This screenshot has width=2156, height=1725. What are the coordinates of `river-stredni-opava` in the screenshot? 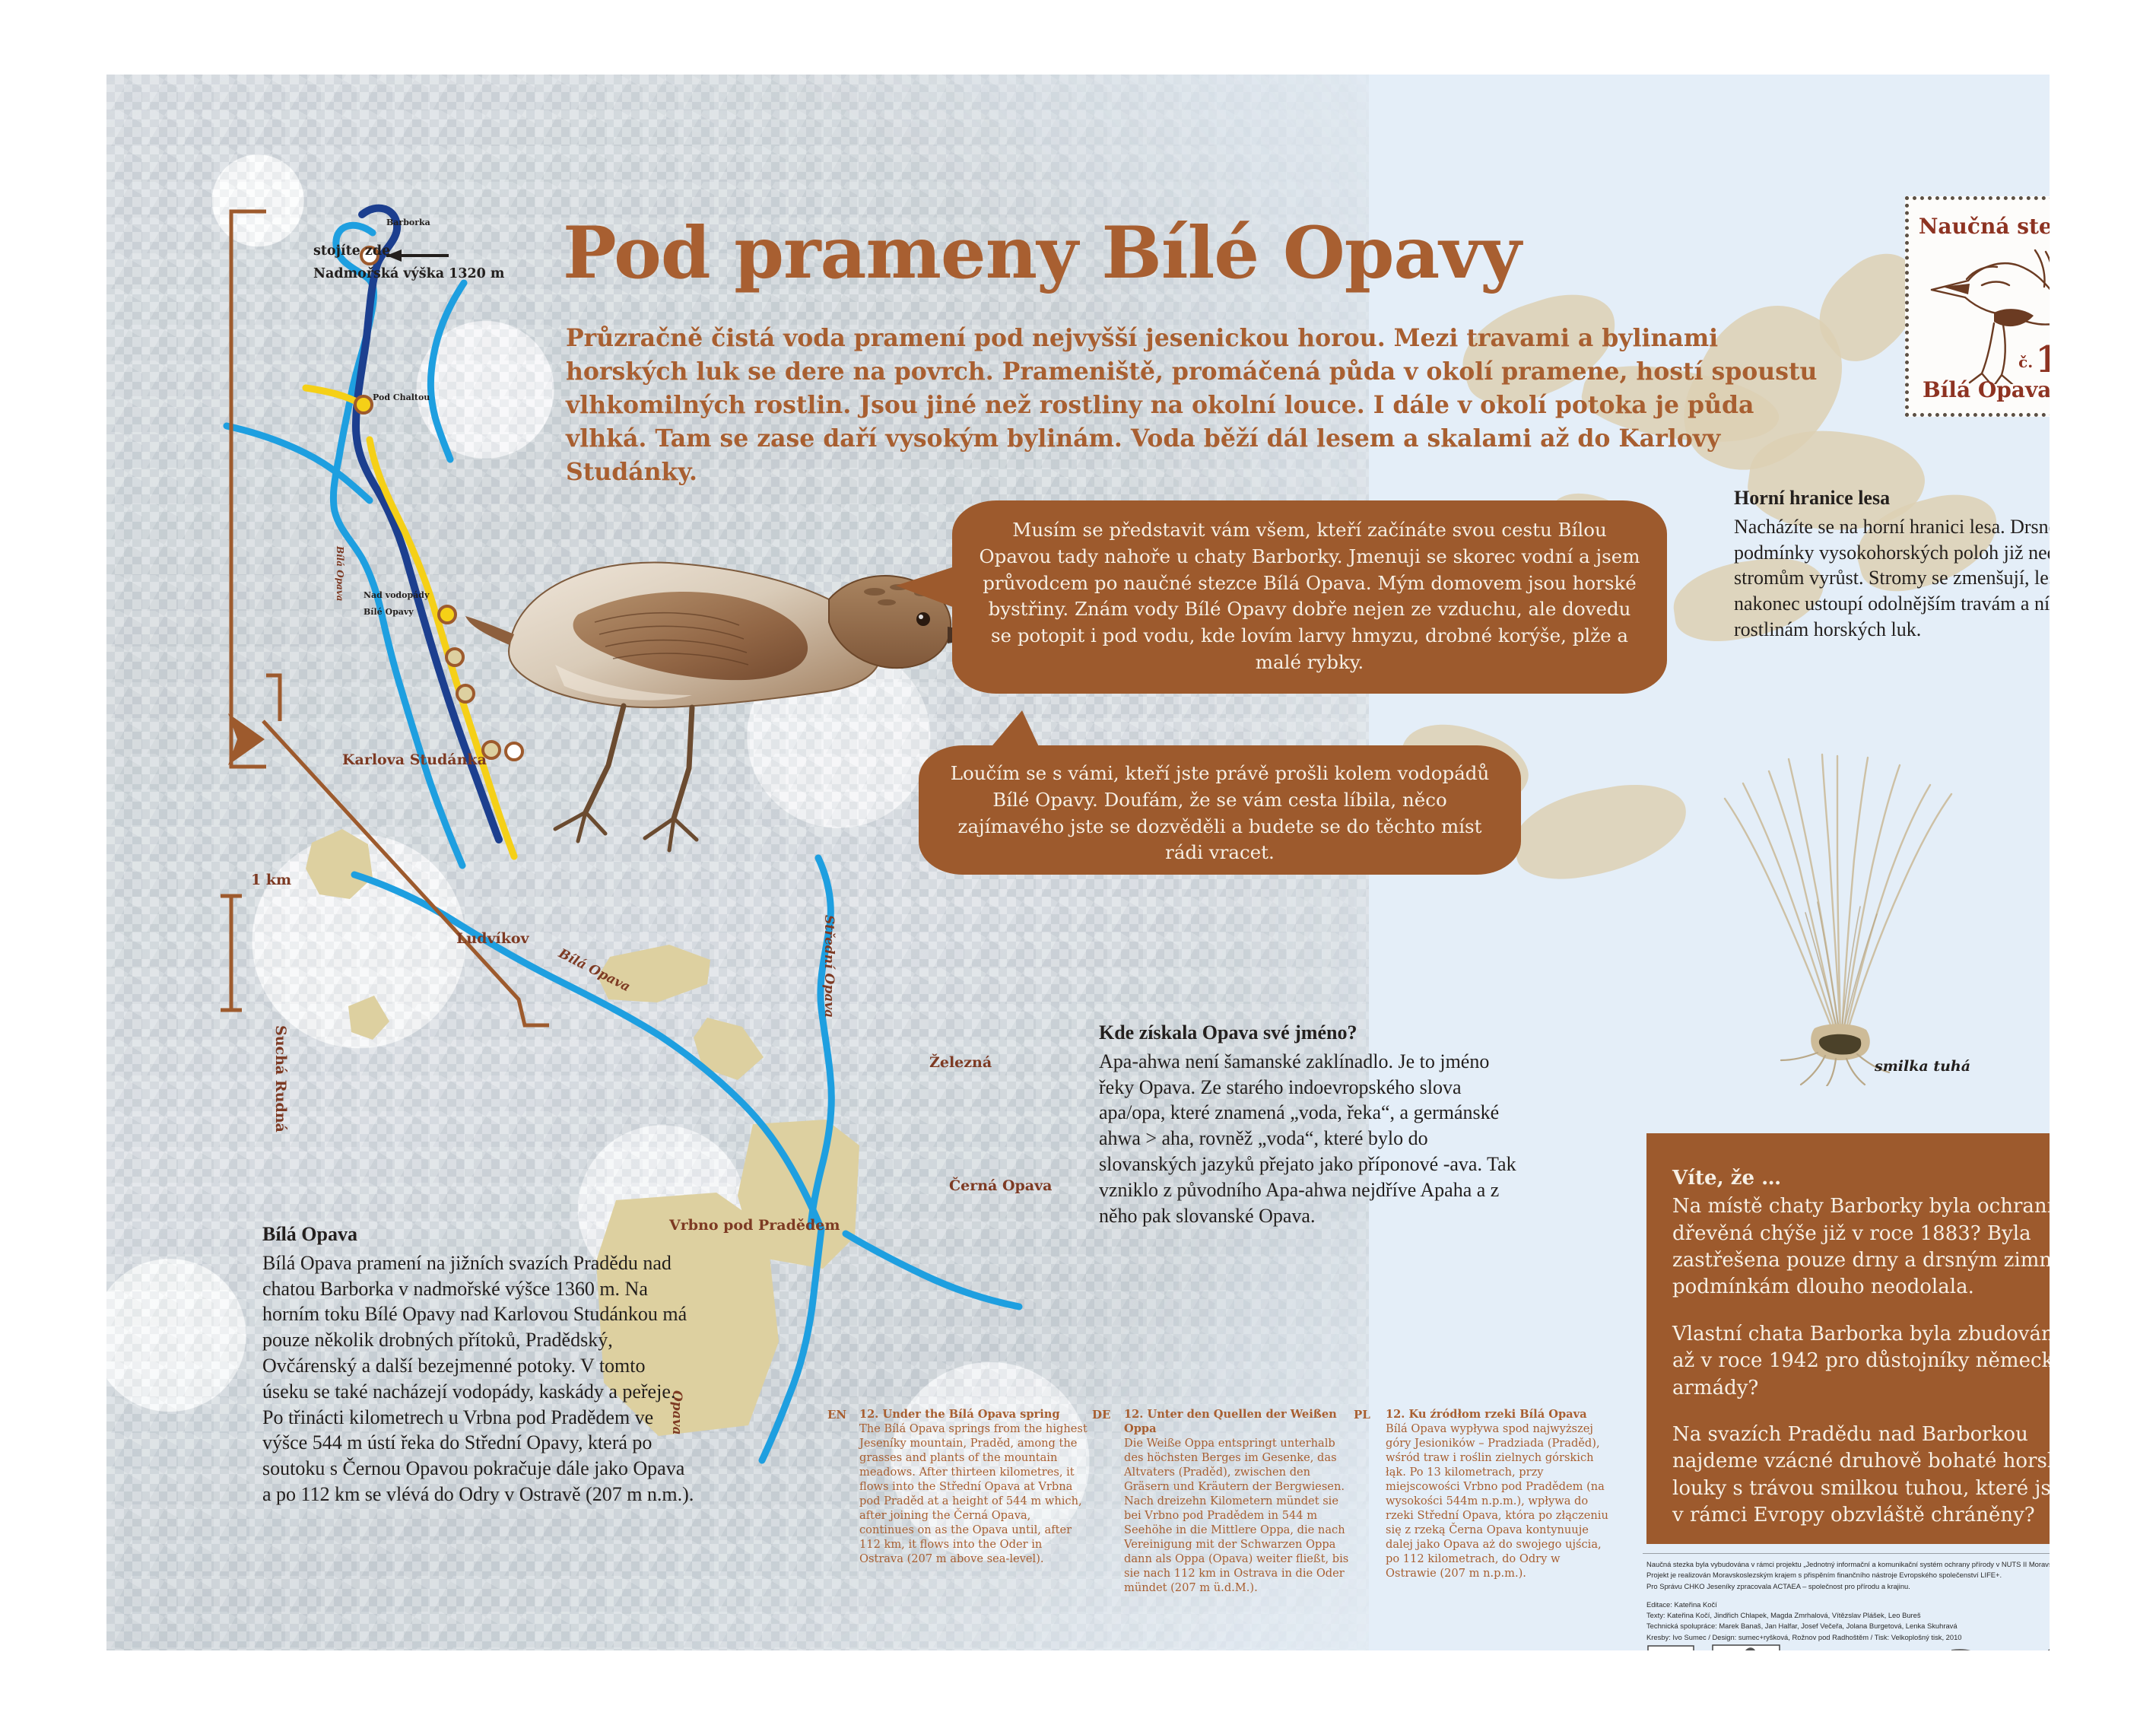 It's located at (821, 1042).